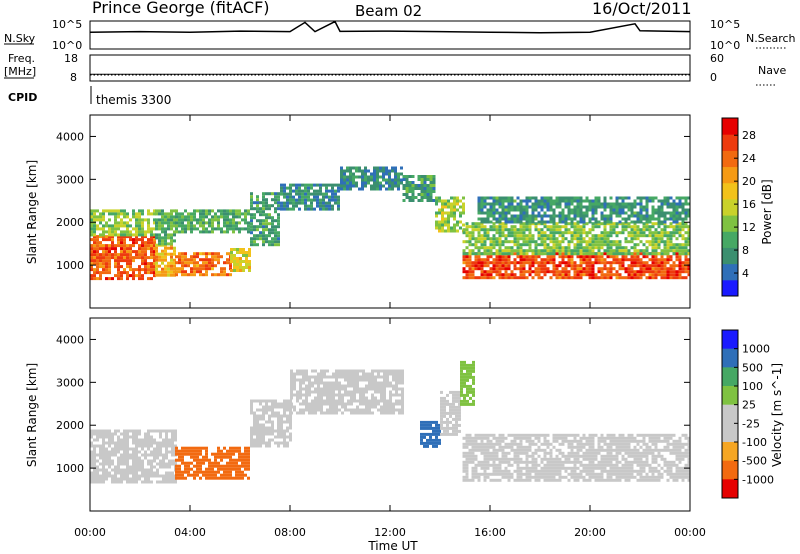 This screenshot has height=554, width=800. Describe the element at coordinates (749, 204) in the screenshot. I see `power-colorbar-tick-label: 16` at that location.